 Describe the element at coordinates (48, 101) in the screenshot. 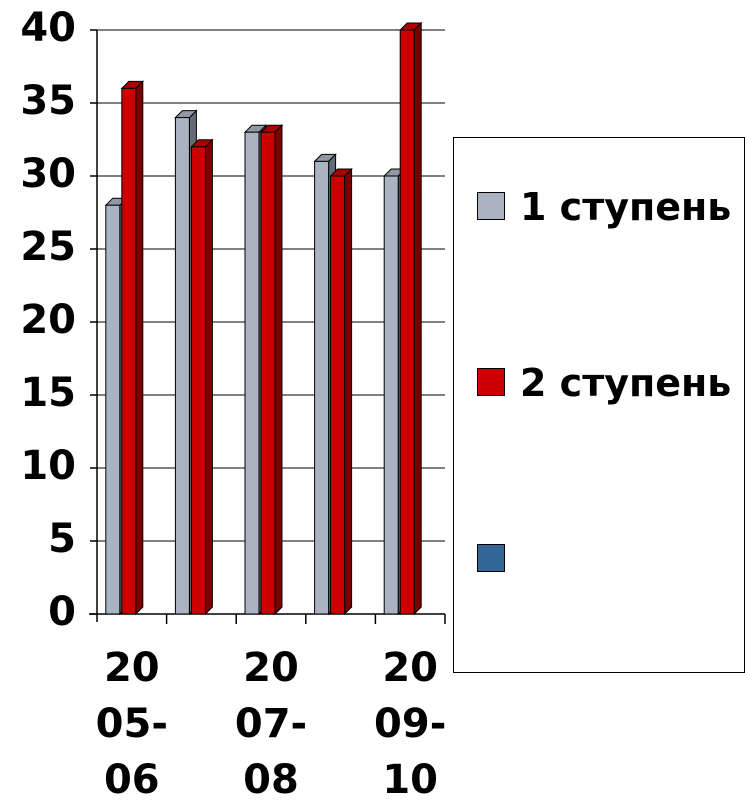

I see `y-tick-label: 35` at that location.